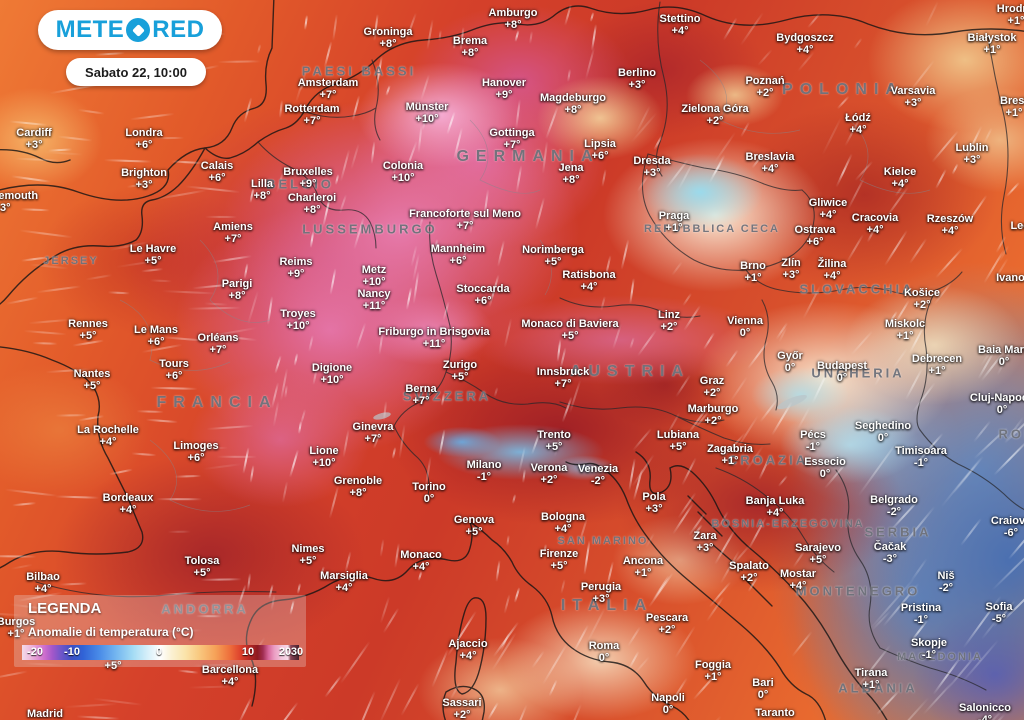  I want to click on city-name: Rzeszów, so click(950, 219).